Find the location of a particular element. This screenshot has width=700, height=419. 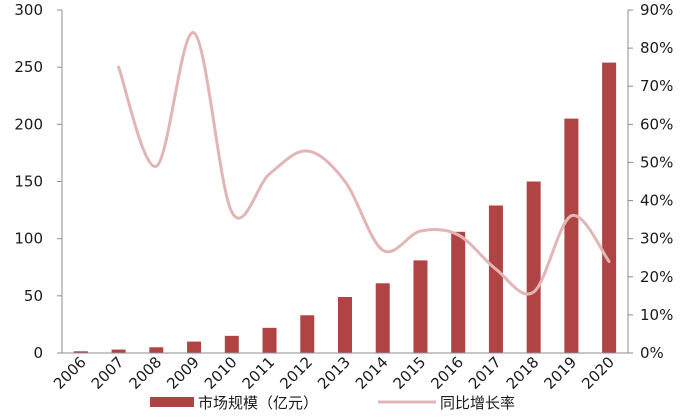

bar-2019 is located at coordinates (571, 236).